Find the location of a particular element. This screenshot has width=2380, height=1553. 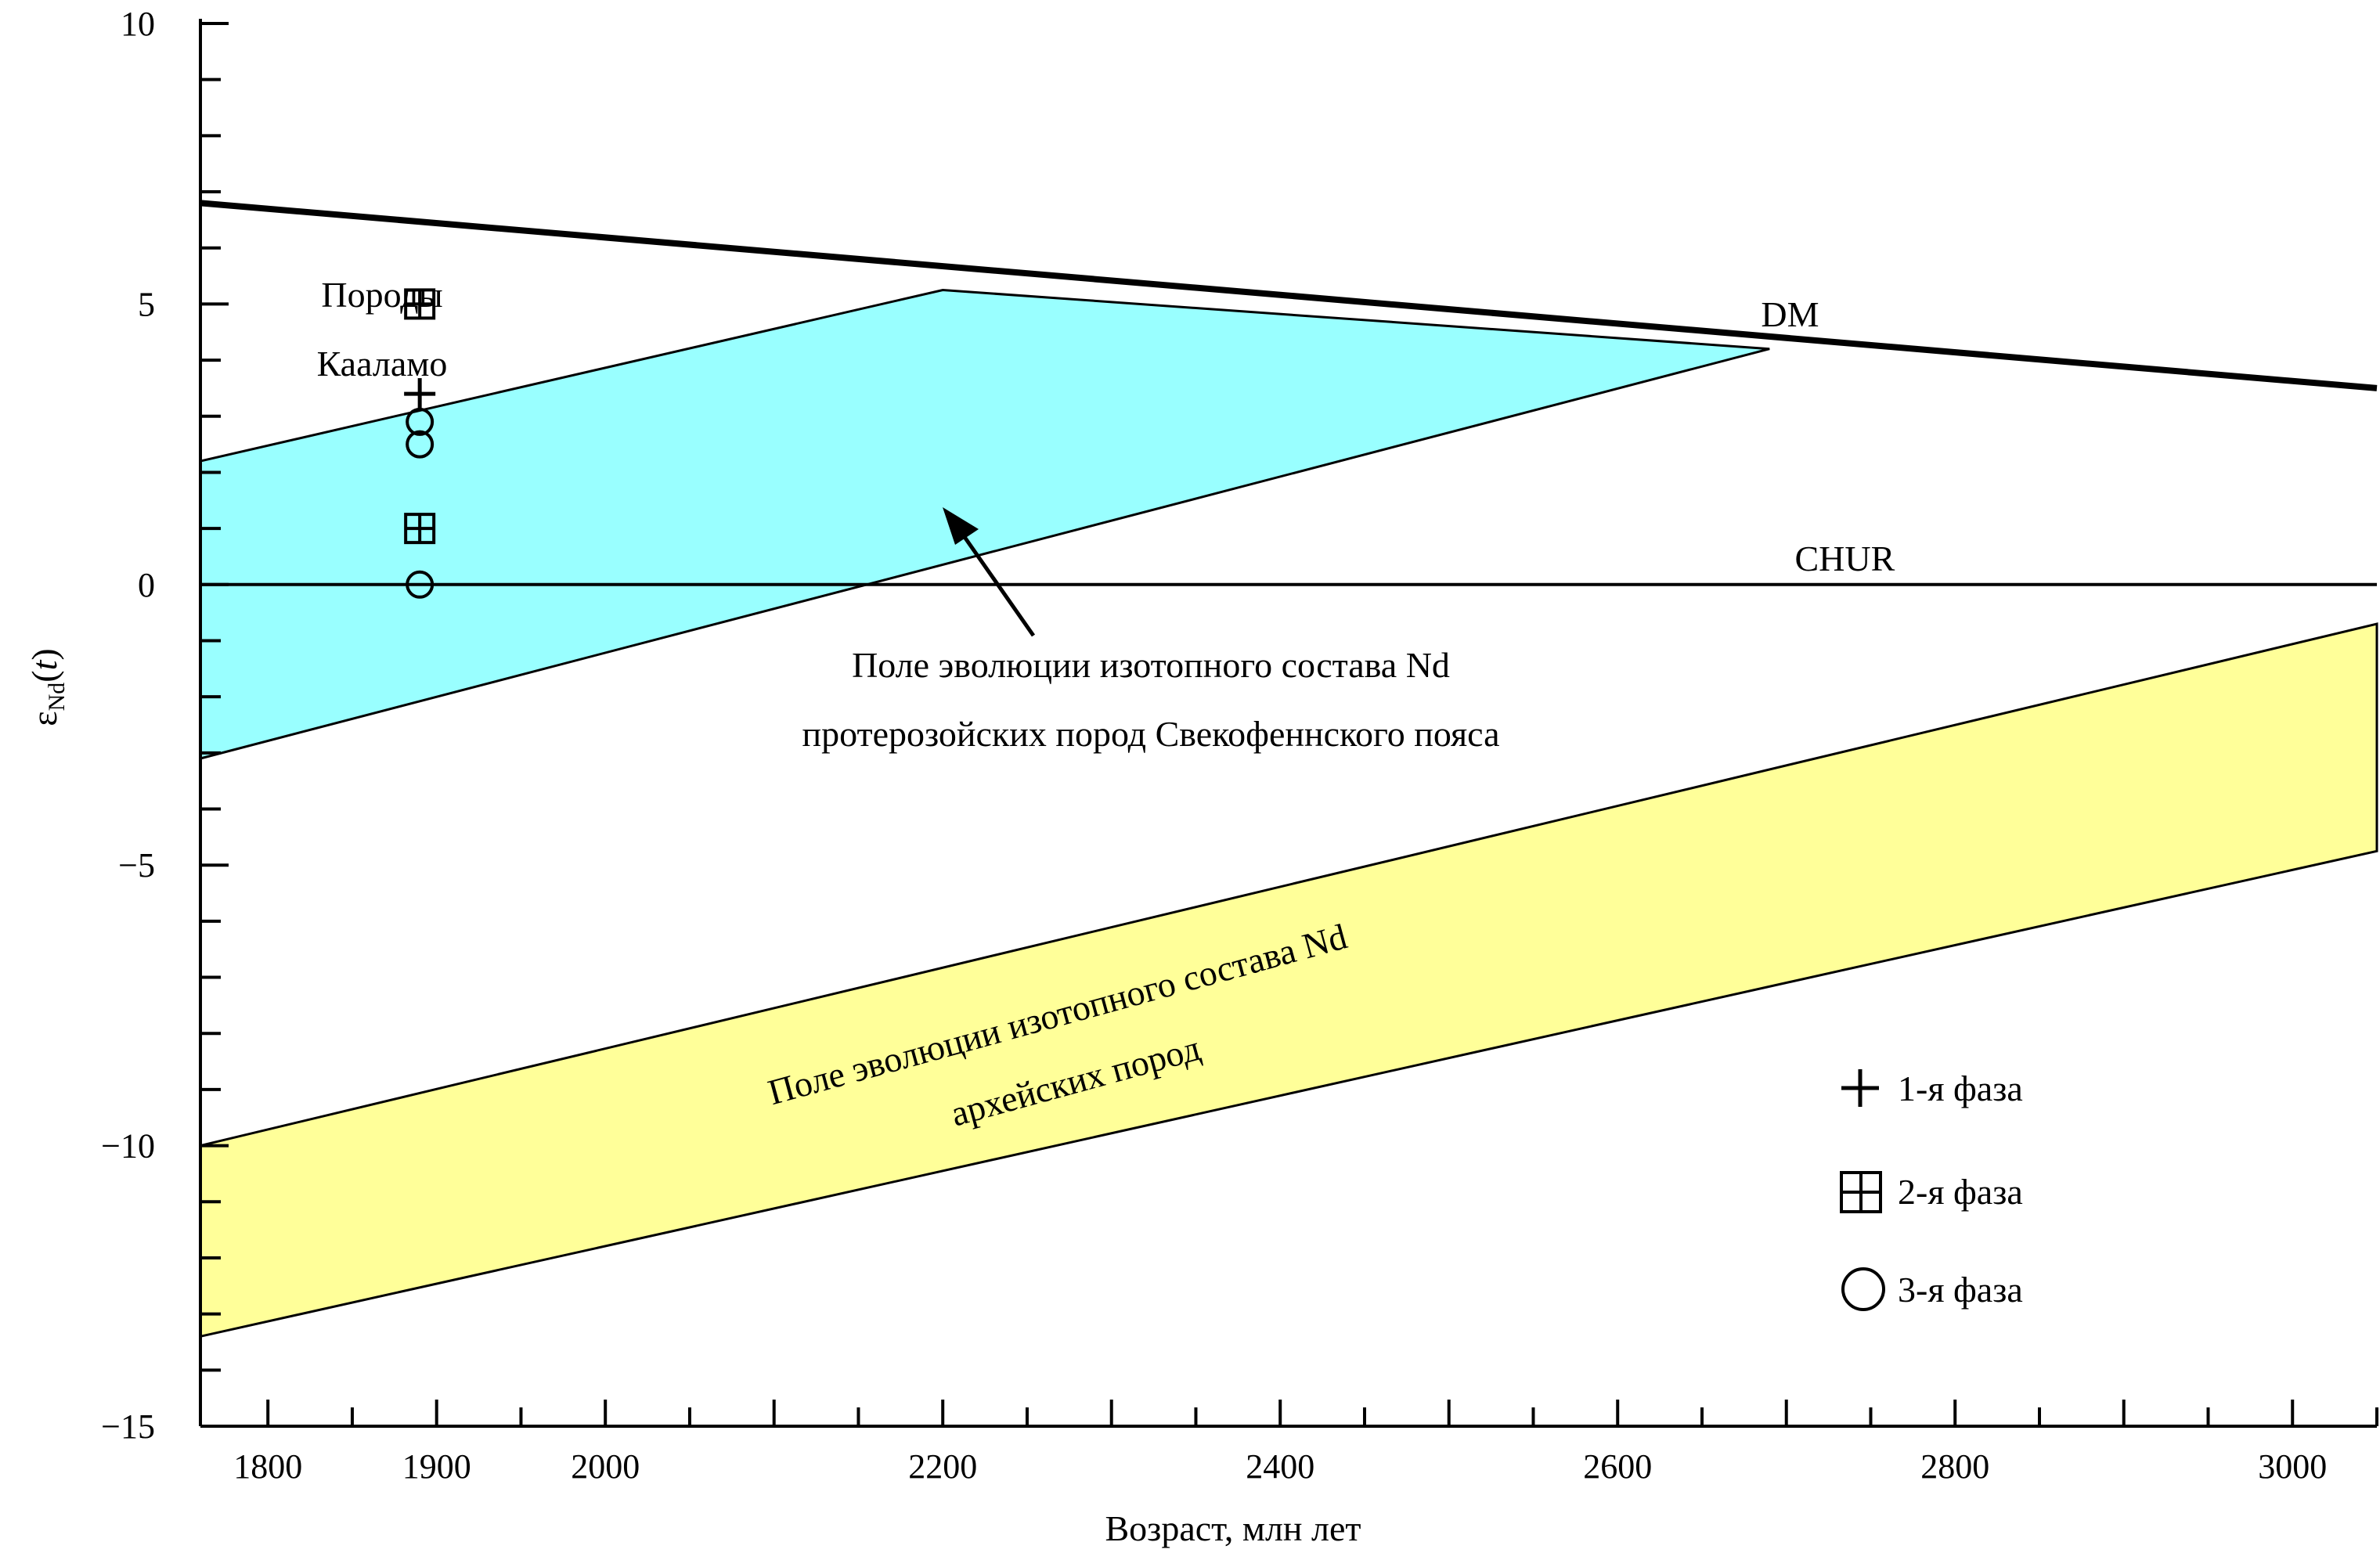

legend: 1-я фаза 2-я фаза 3-я фаза is located at coordinates (1931, 1189).